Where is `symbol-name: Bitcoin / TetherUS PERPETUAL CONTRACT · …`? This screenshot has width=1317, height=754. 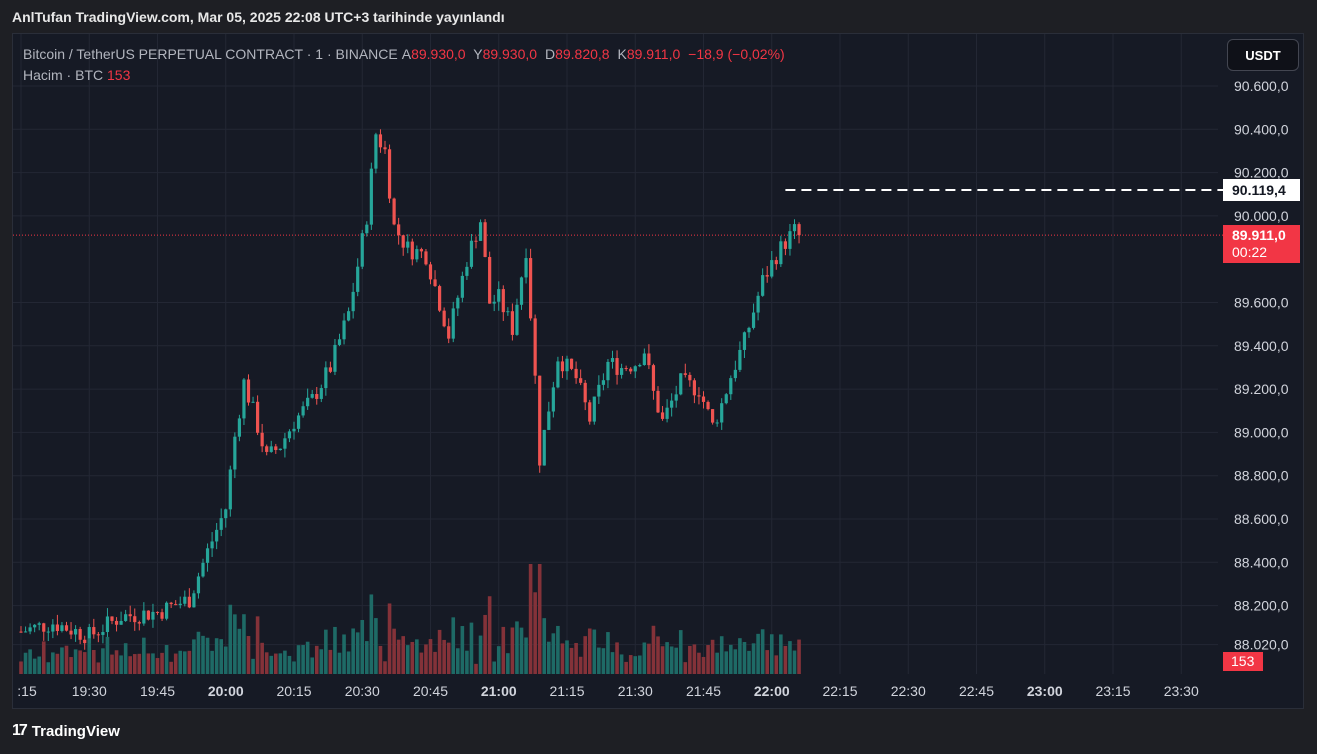 symbol-name: Bitcoin / TetherUS PERPETUAL CONTRACT · … is located at coordinates (210, 54).